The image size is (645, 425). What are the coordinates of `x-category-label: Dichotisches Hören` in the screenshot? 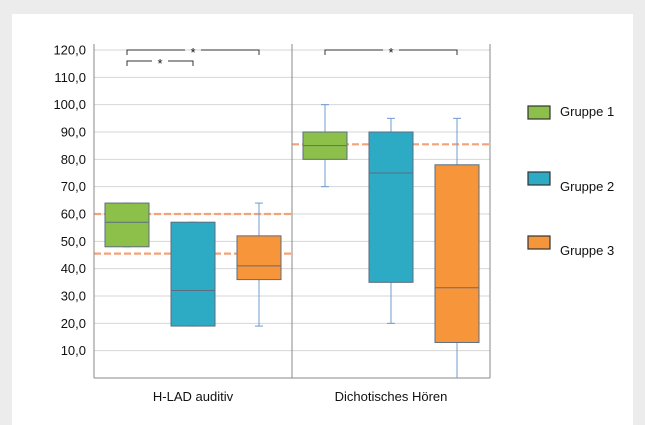 It's located at (391, 396).